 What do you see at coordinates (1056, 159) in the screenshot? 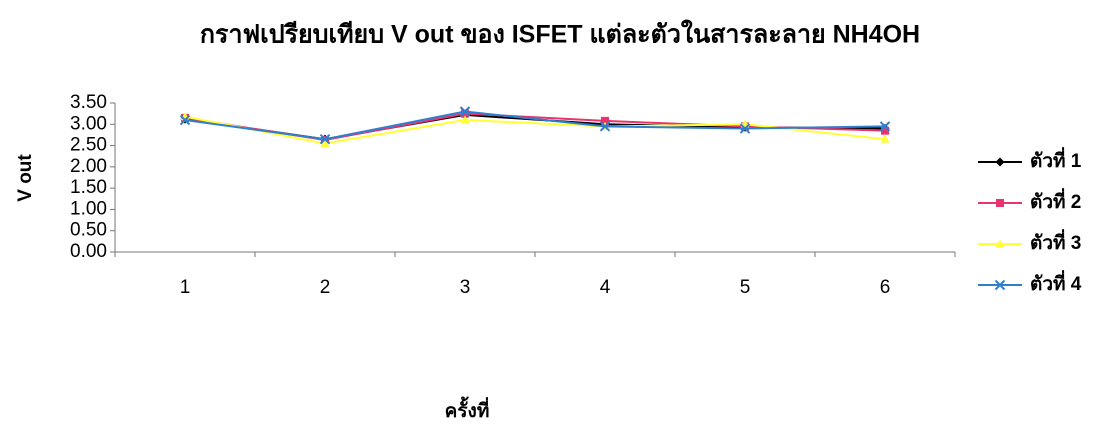
I see `legend-label: ตัวที่ 1` at bounding box center [1056, 159].